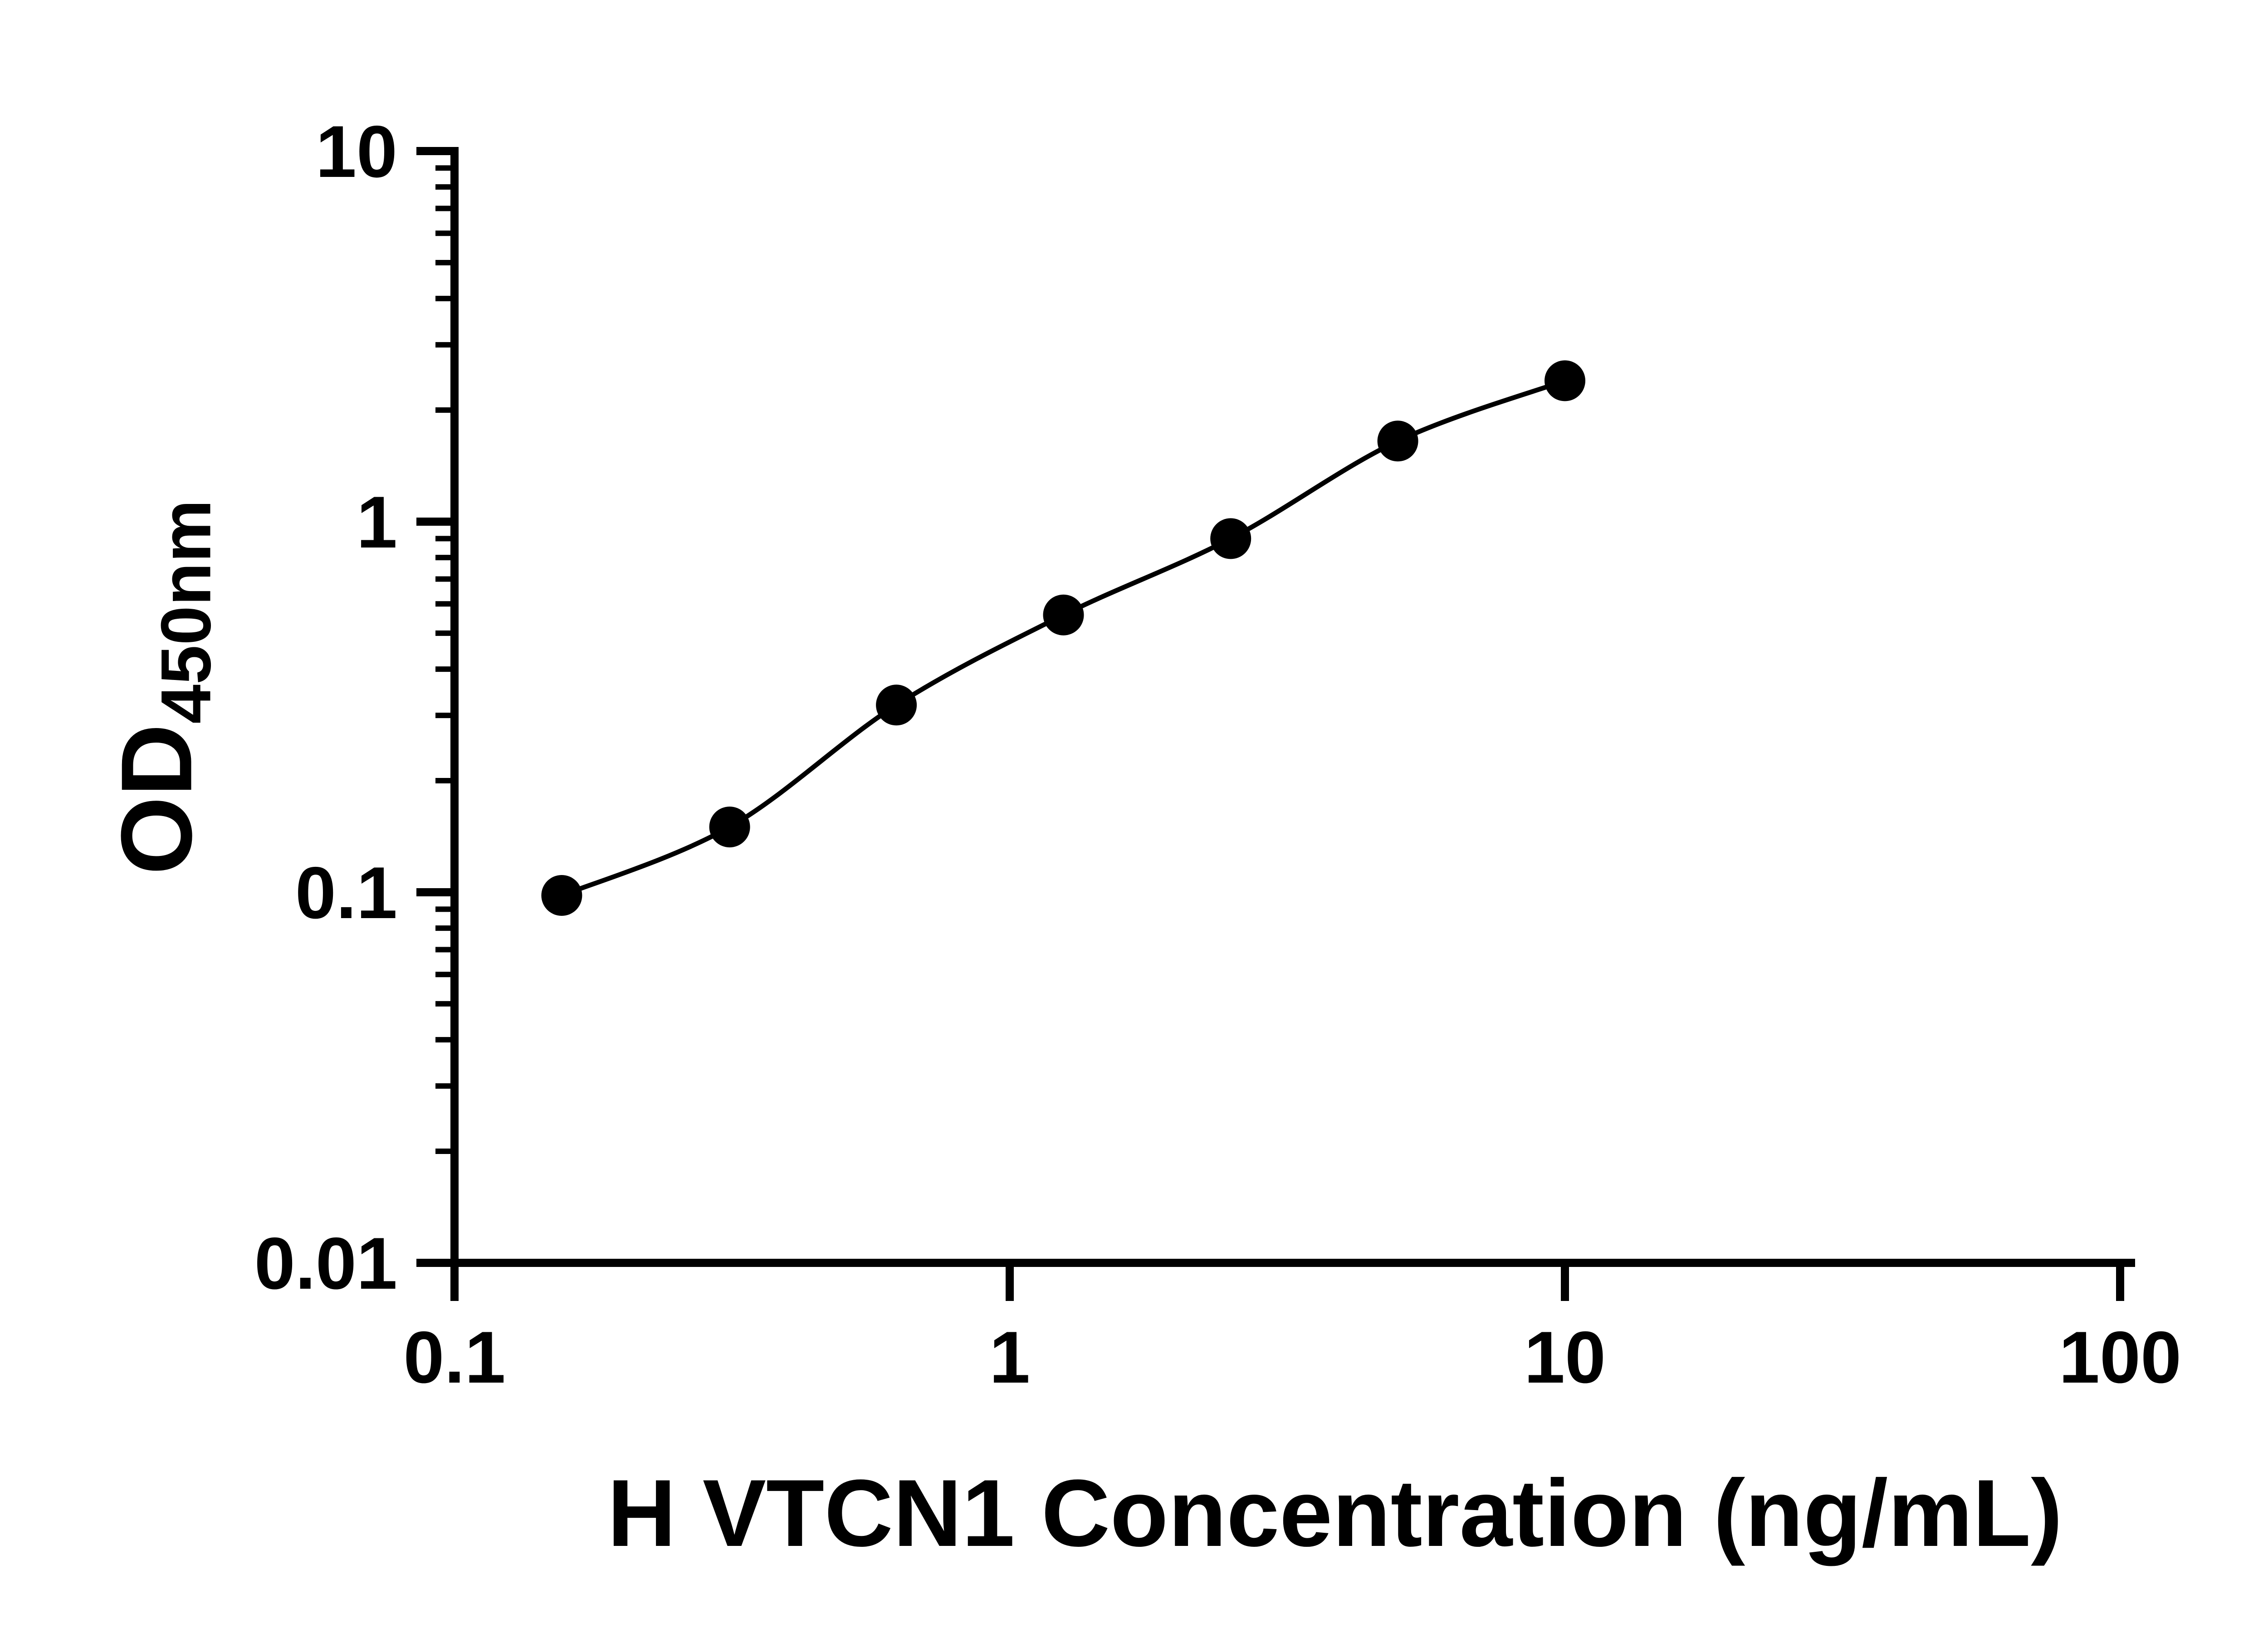 The width and height of the screenshot is (2268, 1633). I want to click on y-tick-label: 1, so click(377, 522).